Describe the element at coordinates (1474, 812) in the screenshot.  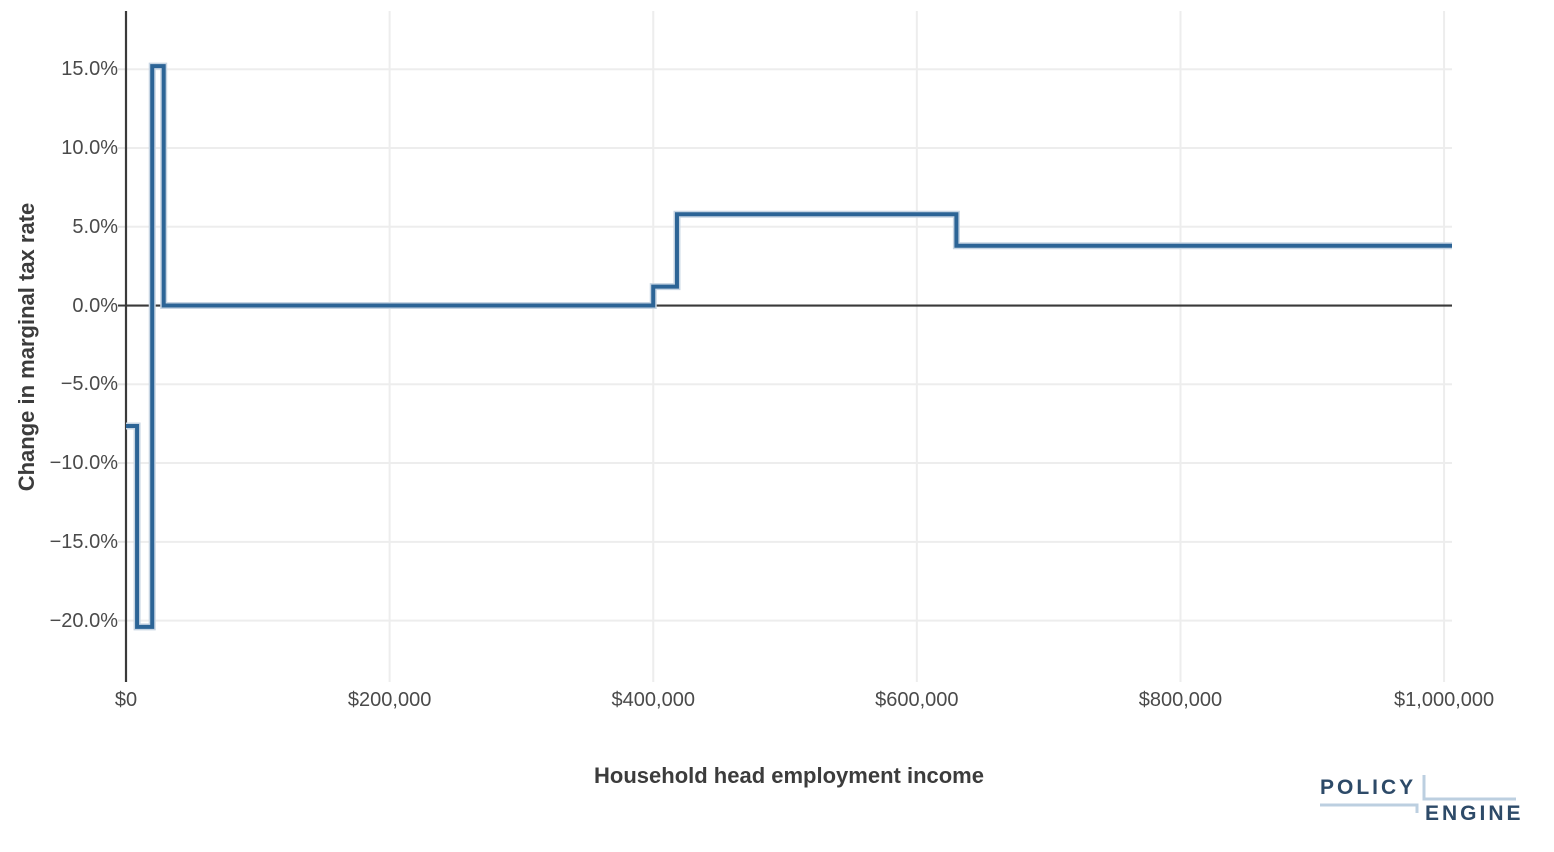
I see `logo-engine-text: ENGINE` at that location.